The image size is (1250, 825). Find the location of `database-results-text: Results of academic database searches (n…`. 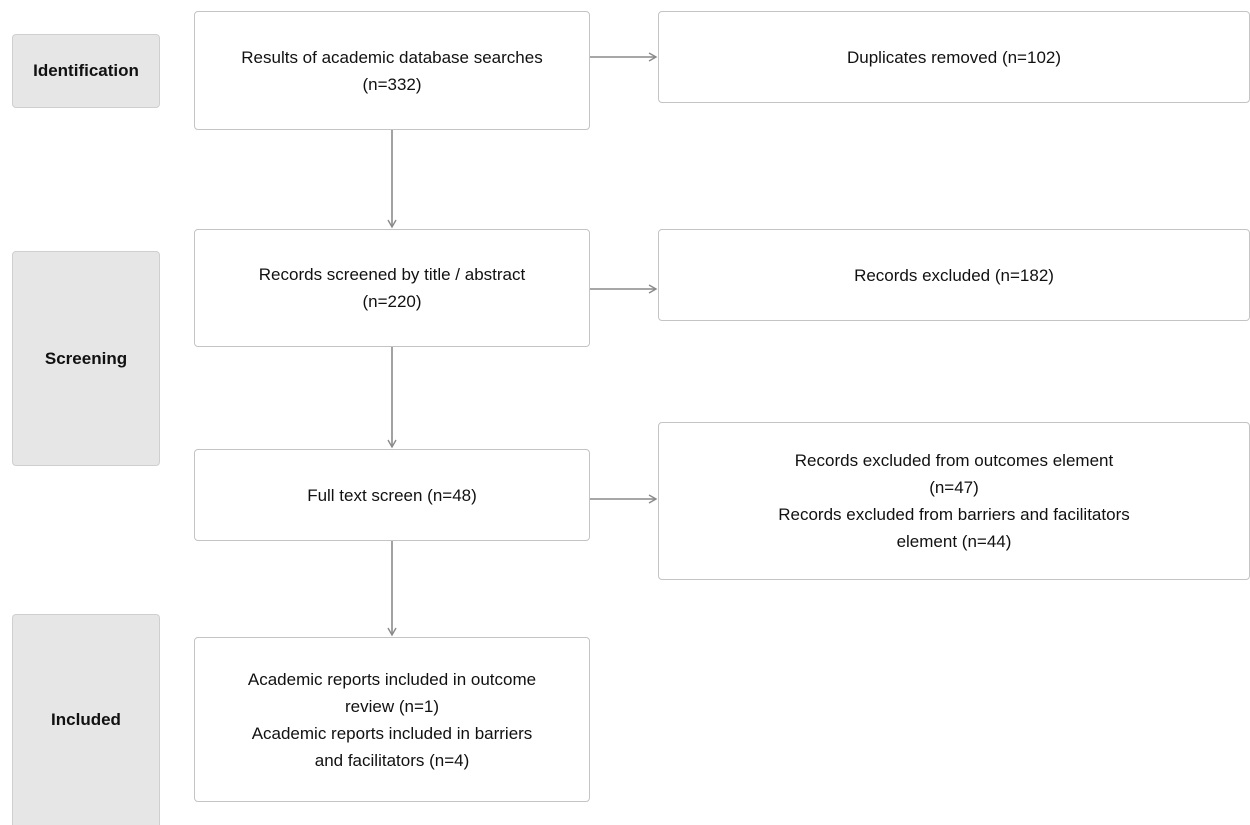

database-results-text: Results of academic database searches (n… is located at coordinates (392, 70).